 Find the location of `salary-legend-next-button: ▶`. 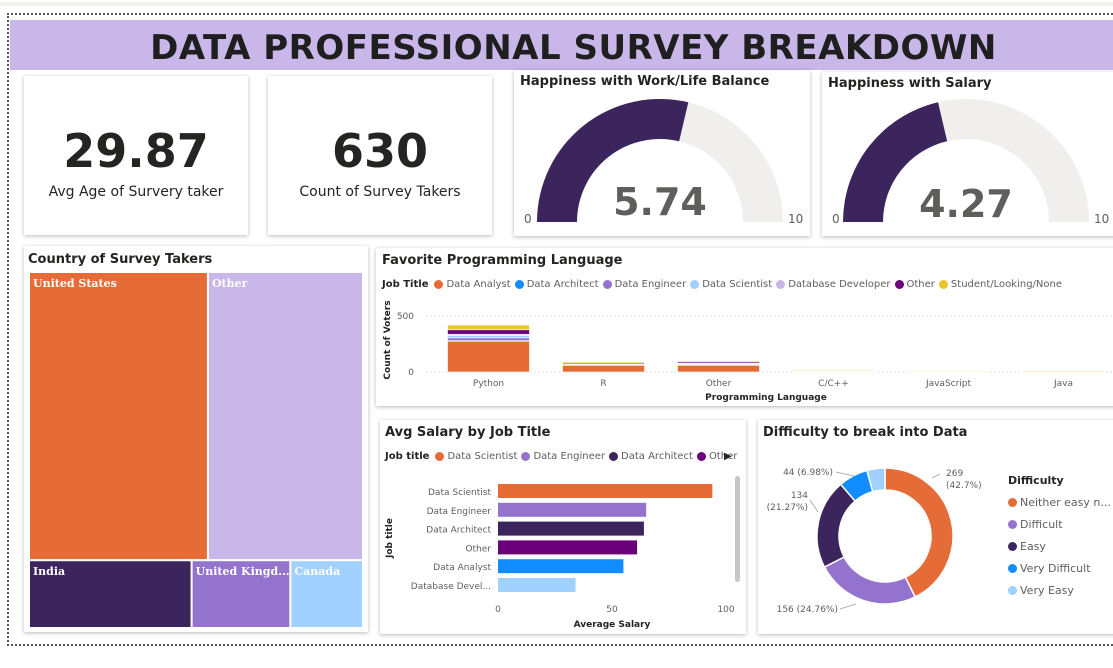

salary-legend-next-button: ▶ is located at coordinates (728, 456).